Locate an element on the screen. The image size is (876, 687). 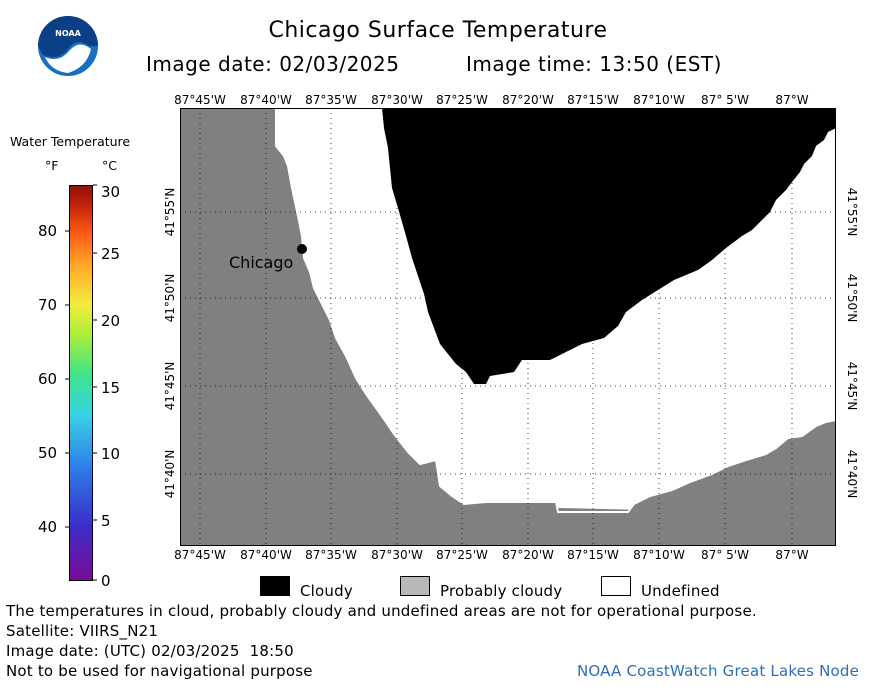
lat-label-left: 41°55'N is located at coordinates (170, 212).